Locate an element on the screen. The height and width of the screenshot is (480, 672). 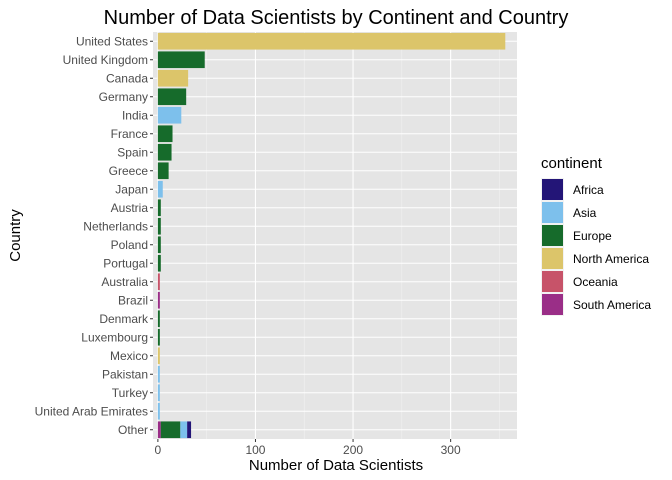
x-tick-label: 200 is located at coordinates (353, 450).